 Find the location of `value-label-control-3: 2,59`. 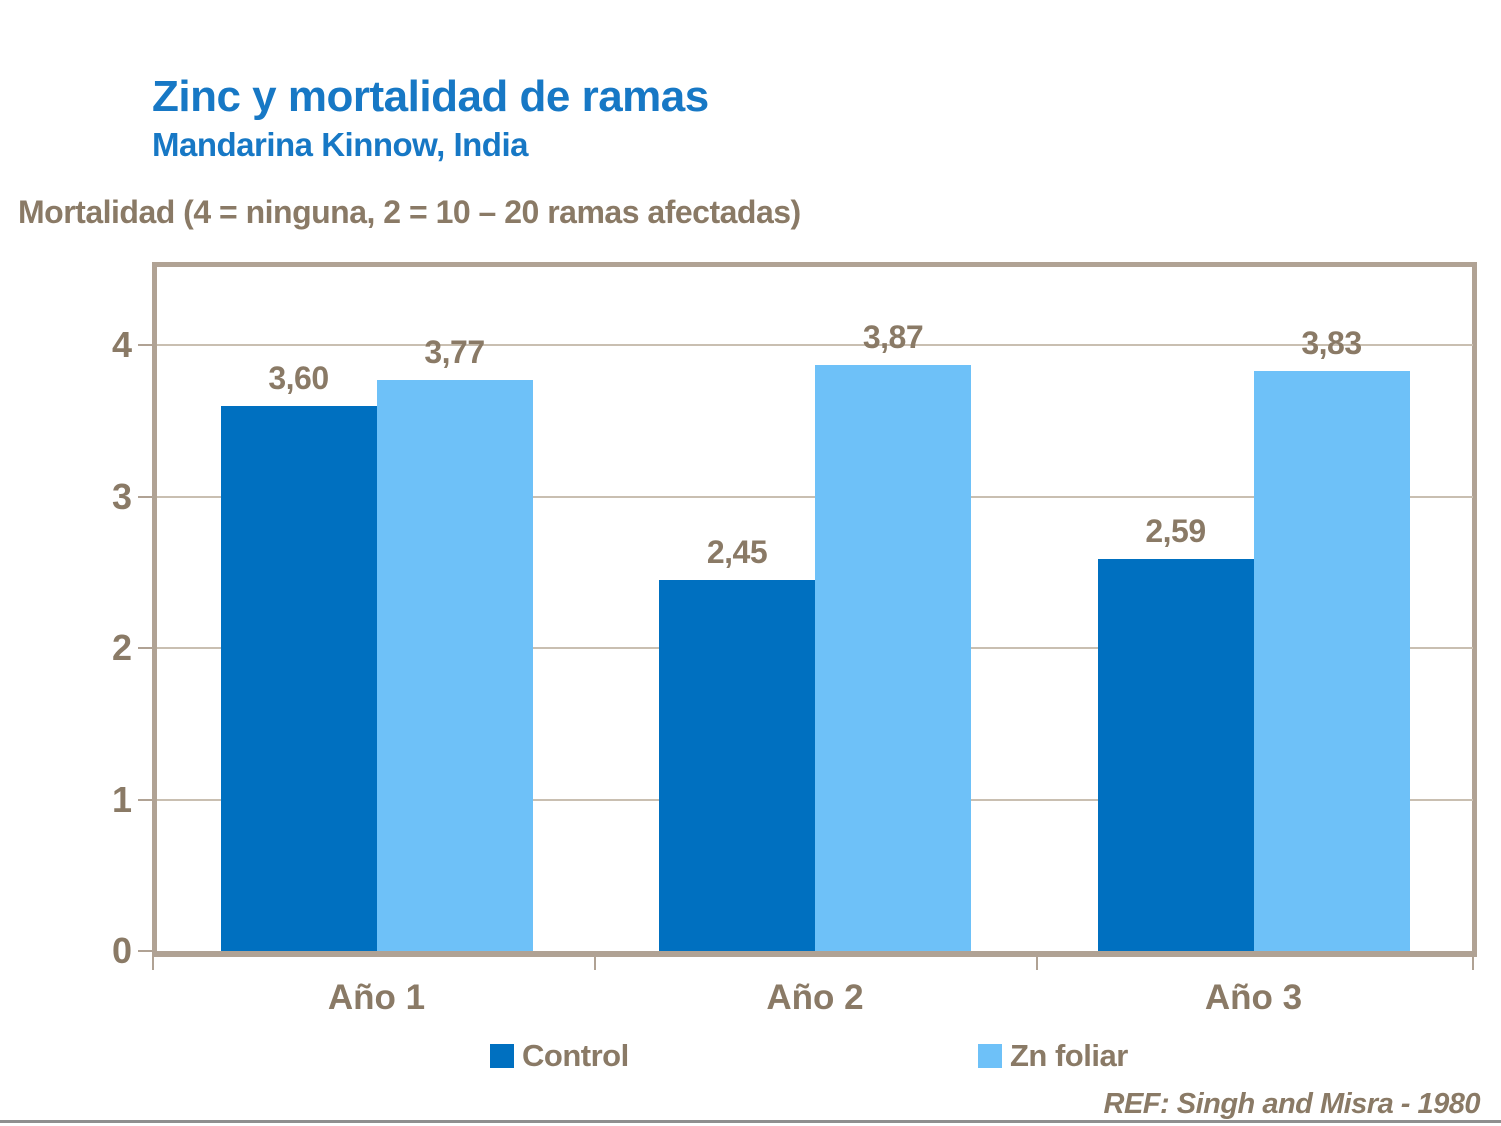

value-label-control-3: 2,59 is located at coordinates (1175, 530).